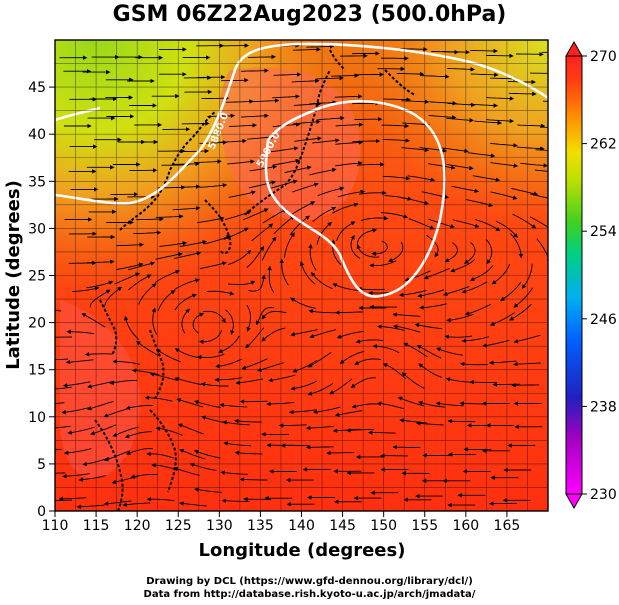 This screenshot has height=605, width=619. What do you see at coordinates (37, 135) in the screenshot?
I see `y-tick-label: 40` at bounding box center [37, 135].